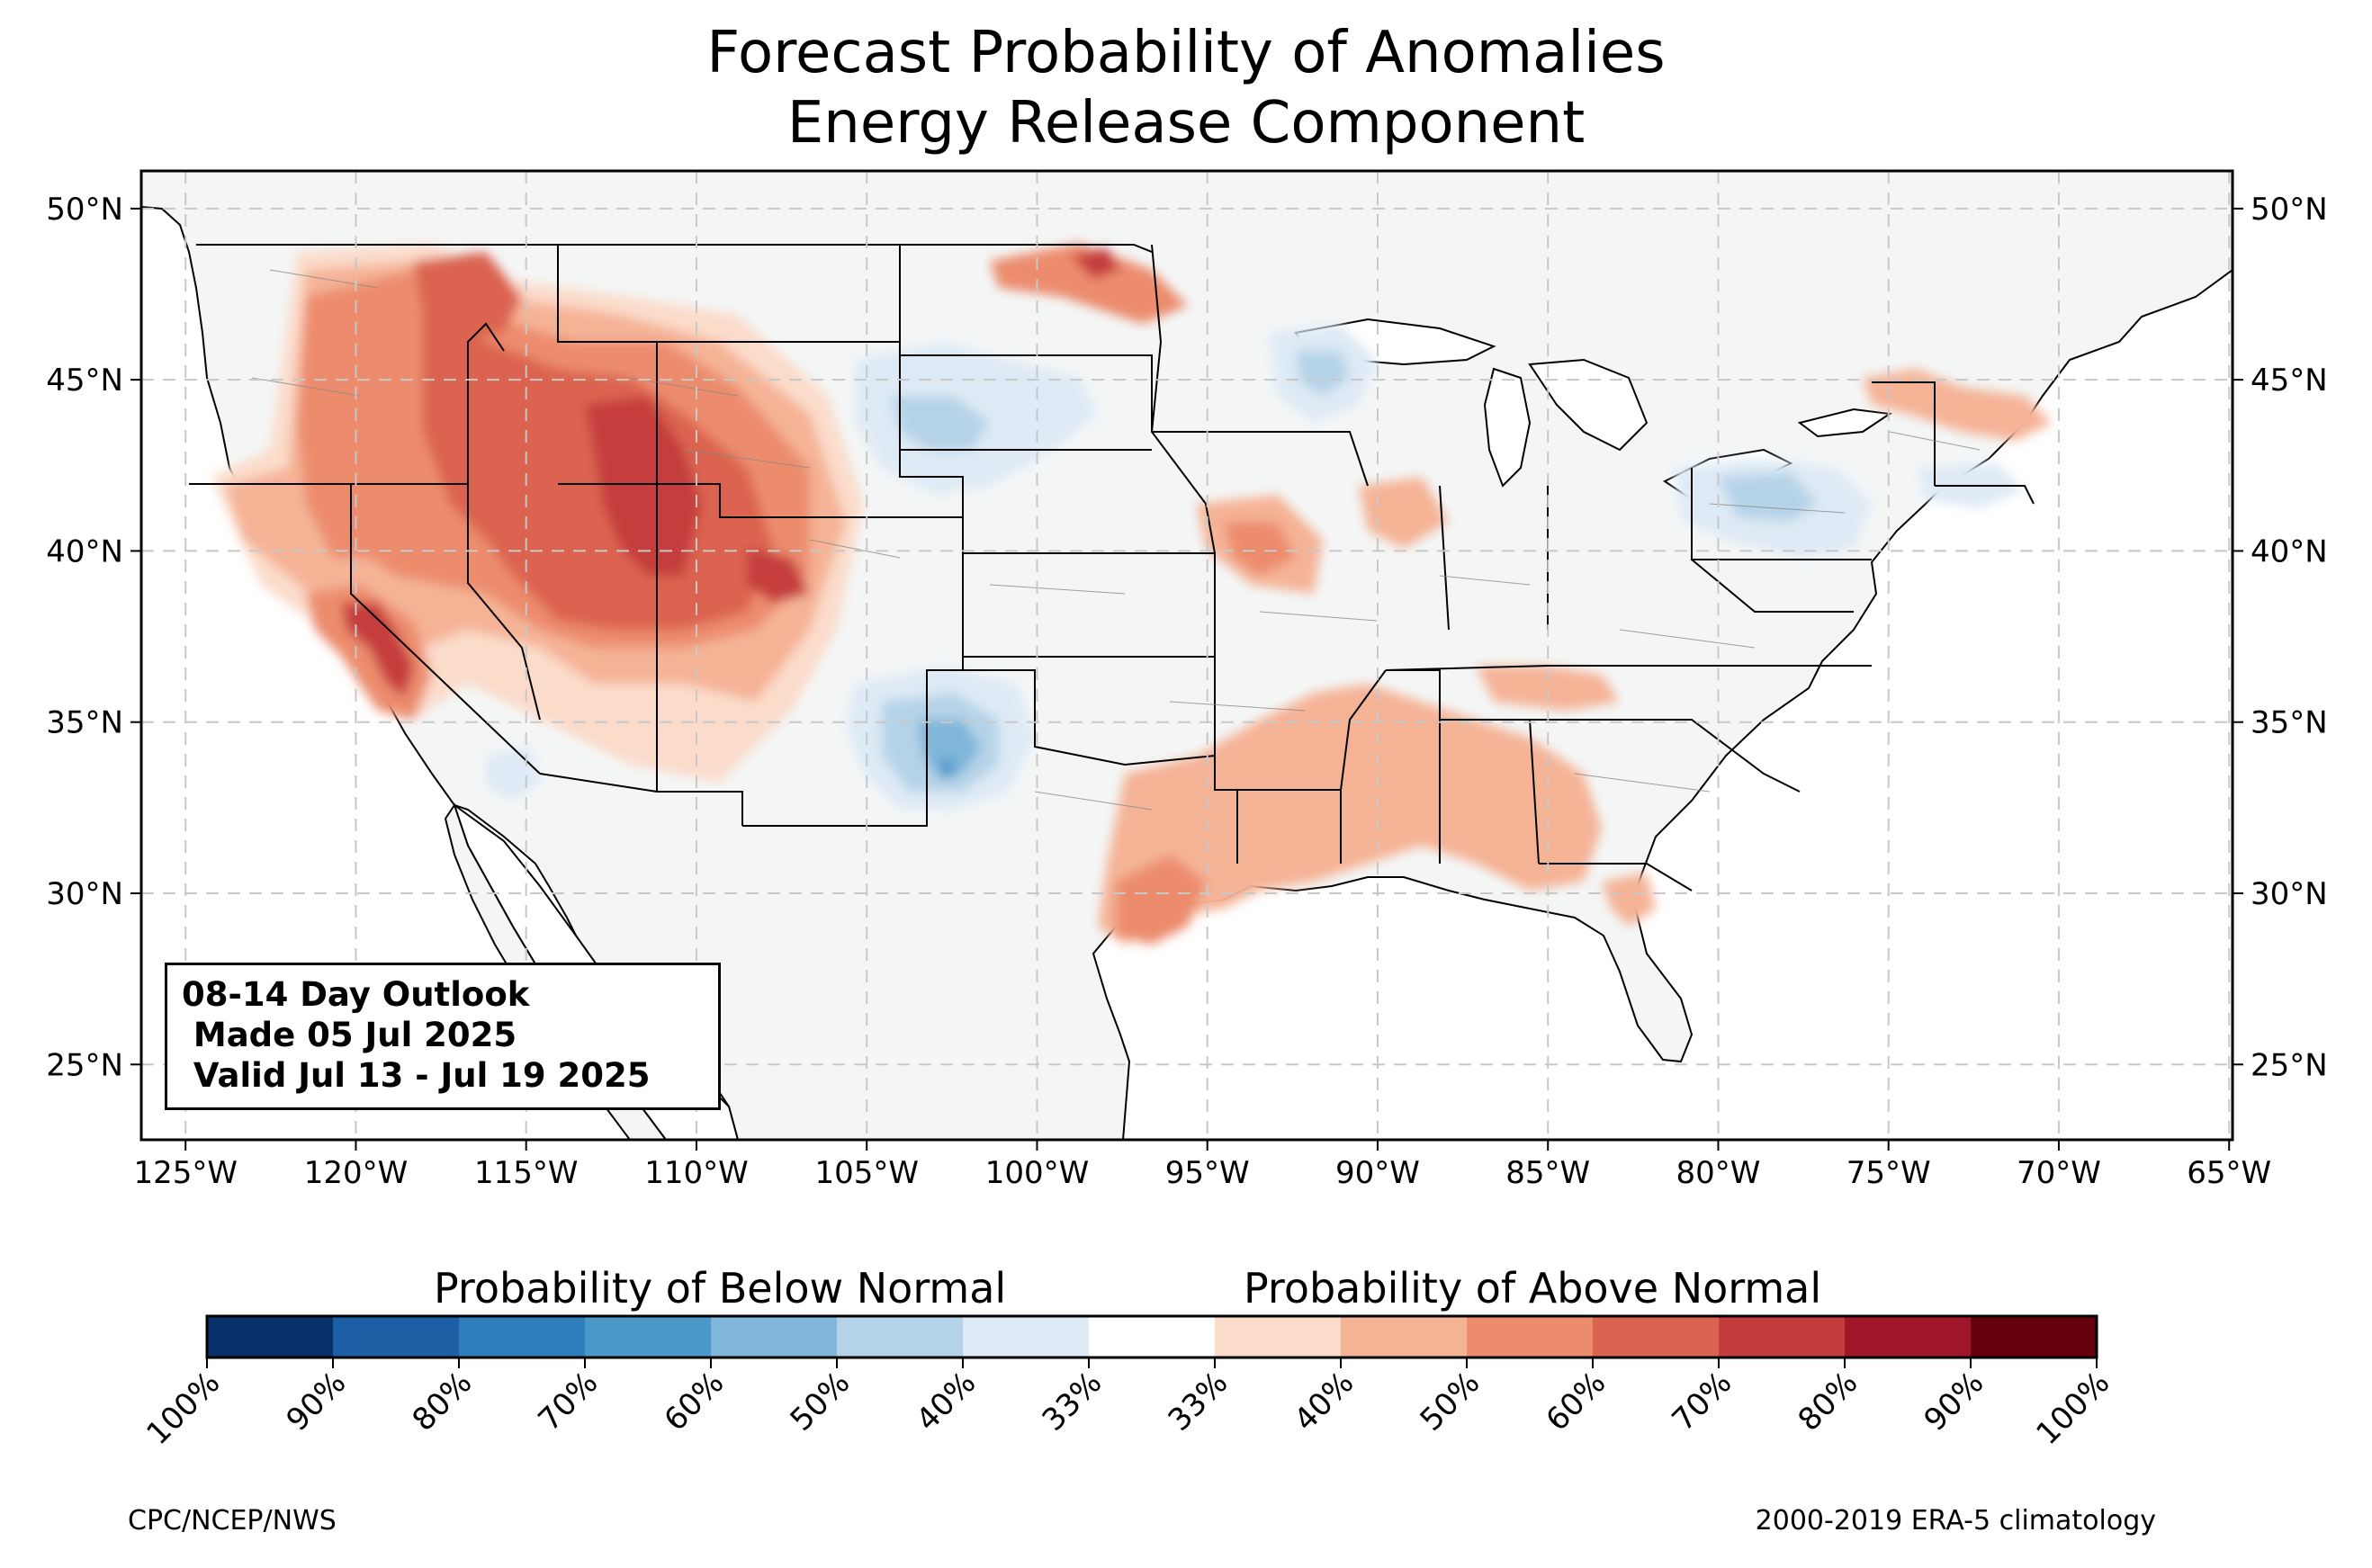 The width and height of the screenshot is (2372, 1568). What do you see at coordinates (356, 1173) in the screenshot?
I see `lon-label: 120°W` at bounding box center [356, 1173].